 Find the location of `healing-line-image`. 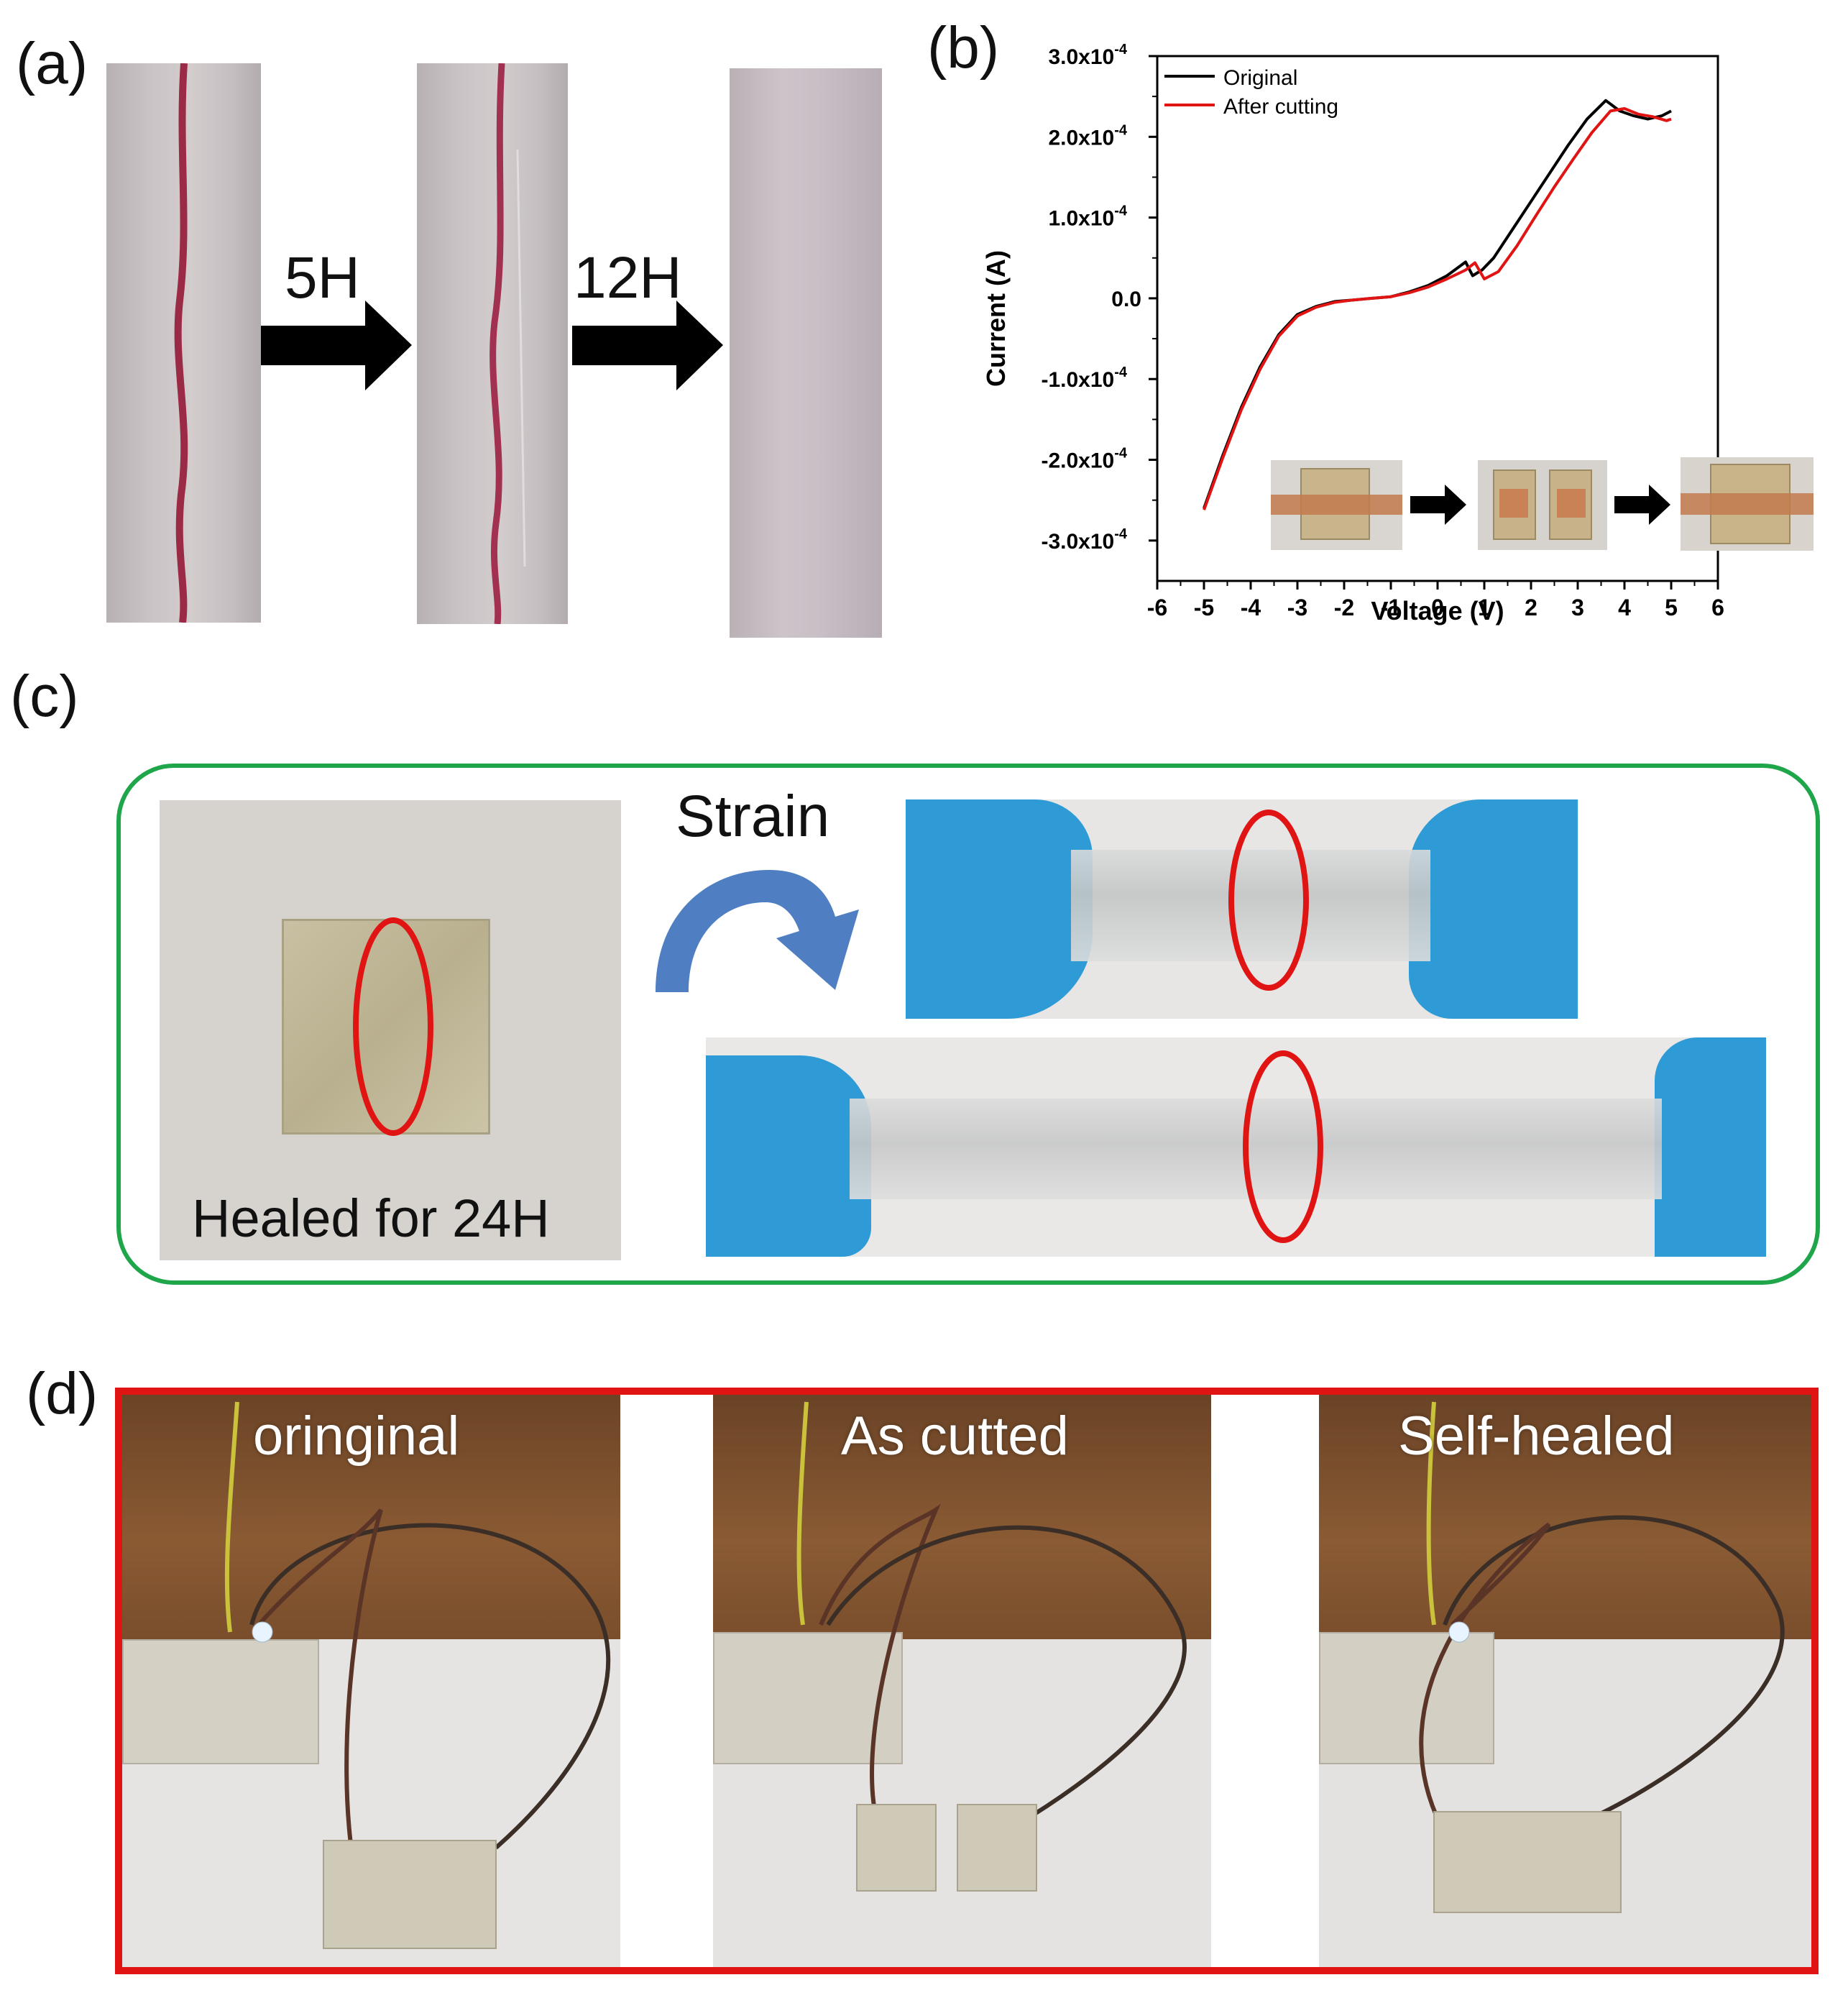

healing-line-image is located at coordinates (507, 343).